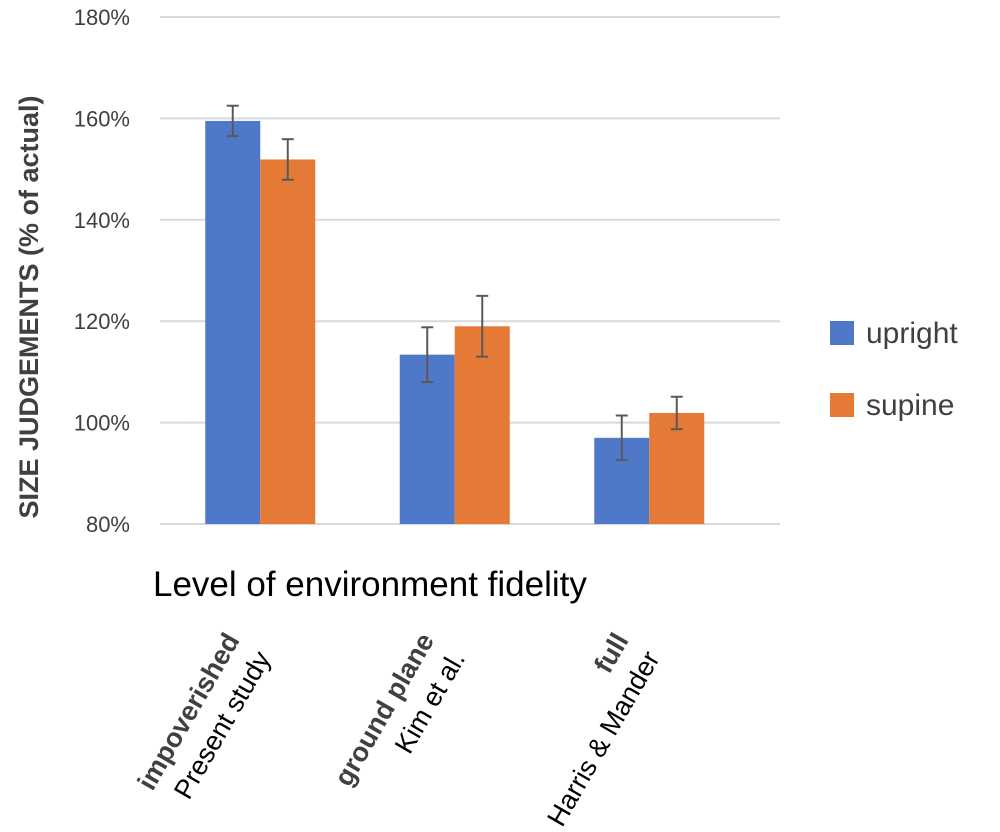 Image resolution: width=1000 pixels, height=832 pixels. I want to click on legend-label-upright: upright, so click(912, 333).